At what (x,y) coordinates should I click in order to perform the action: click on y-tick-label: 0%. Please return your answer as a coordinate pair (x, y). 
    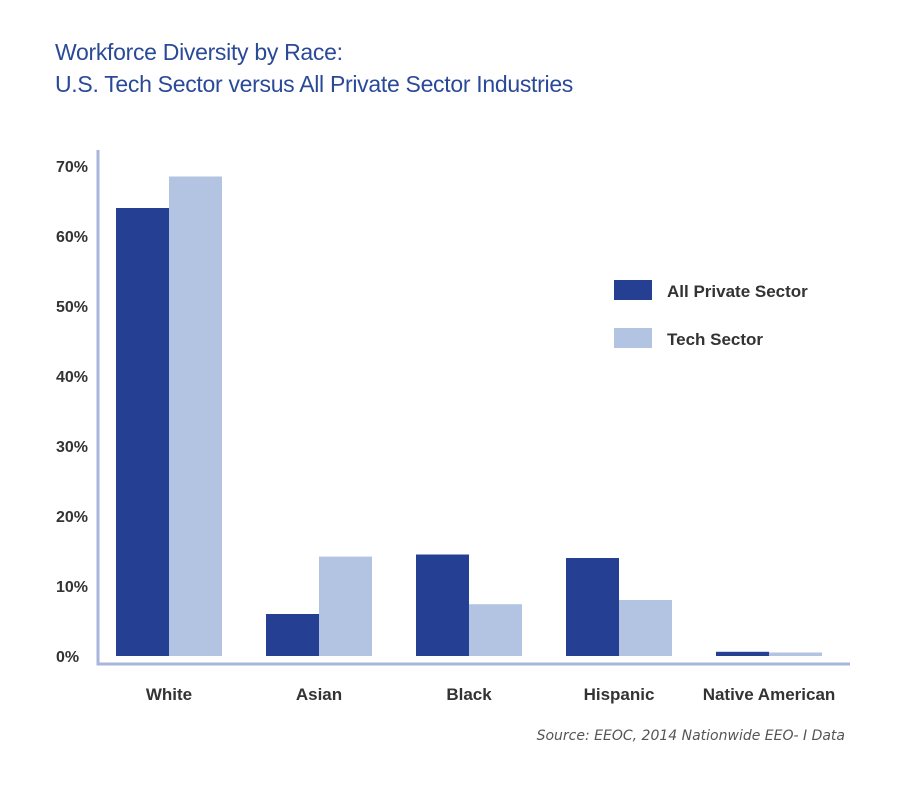
    Looking at the image, I should click on (67, 657).